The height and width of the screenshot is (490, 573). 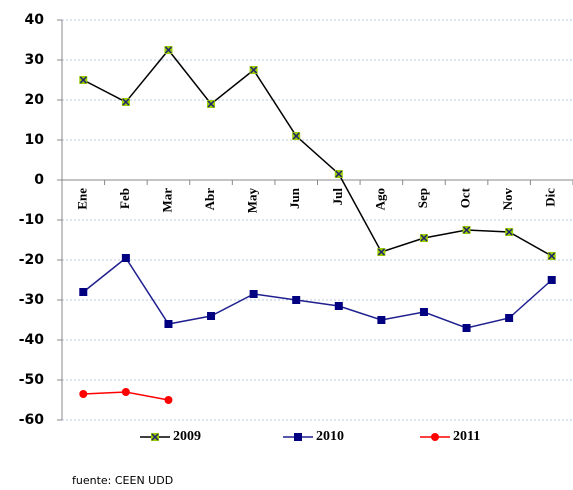 What do you see at coordinates (39, 180) in the screenshot?
I see `y-tick-label: 0` at bounding box center [39, 180].